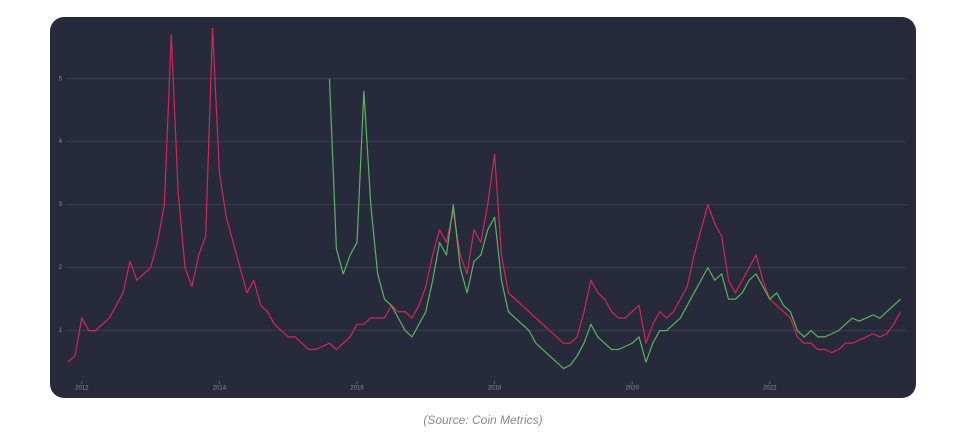  What do you see at coordinates (220, 389) in the screenshot?
I see `x-tick-label: 2014` at bounding box center [220, 389].